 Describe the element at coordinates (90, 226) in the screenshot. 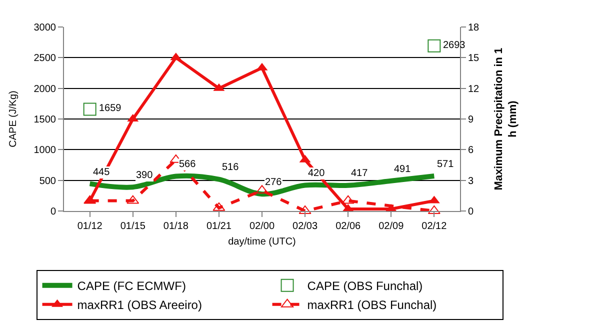

I see `x-tick-label: 01/12` at that location.